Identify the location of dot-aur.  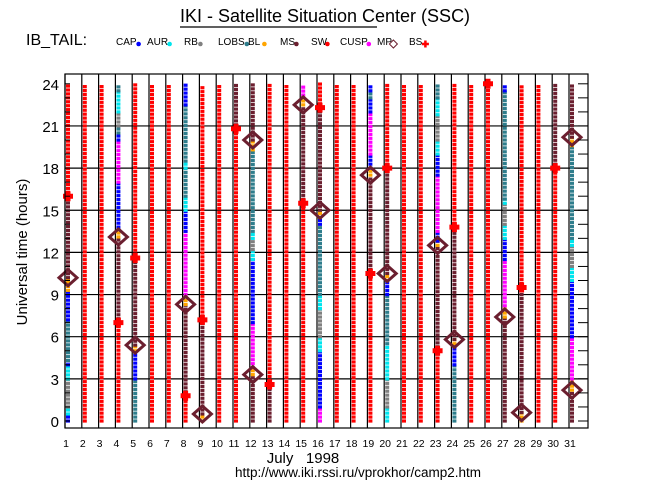
(387, 409).